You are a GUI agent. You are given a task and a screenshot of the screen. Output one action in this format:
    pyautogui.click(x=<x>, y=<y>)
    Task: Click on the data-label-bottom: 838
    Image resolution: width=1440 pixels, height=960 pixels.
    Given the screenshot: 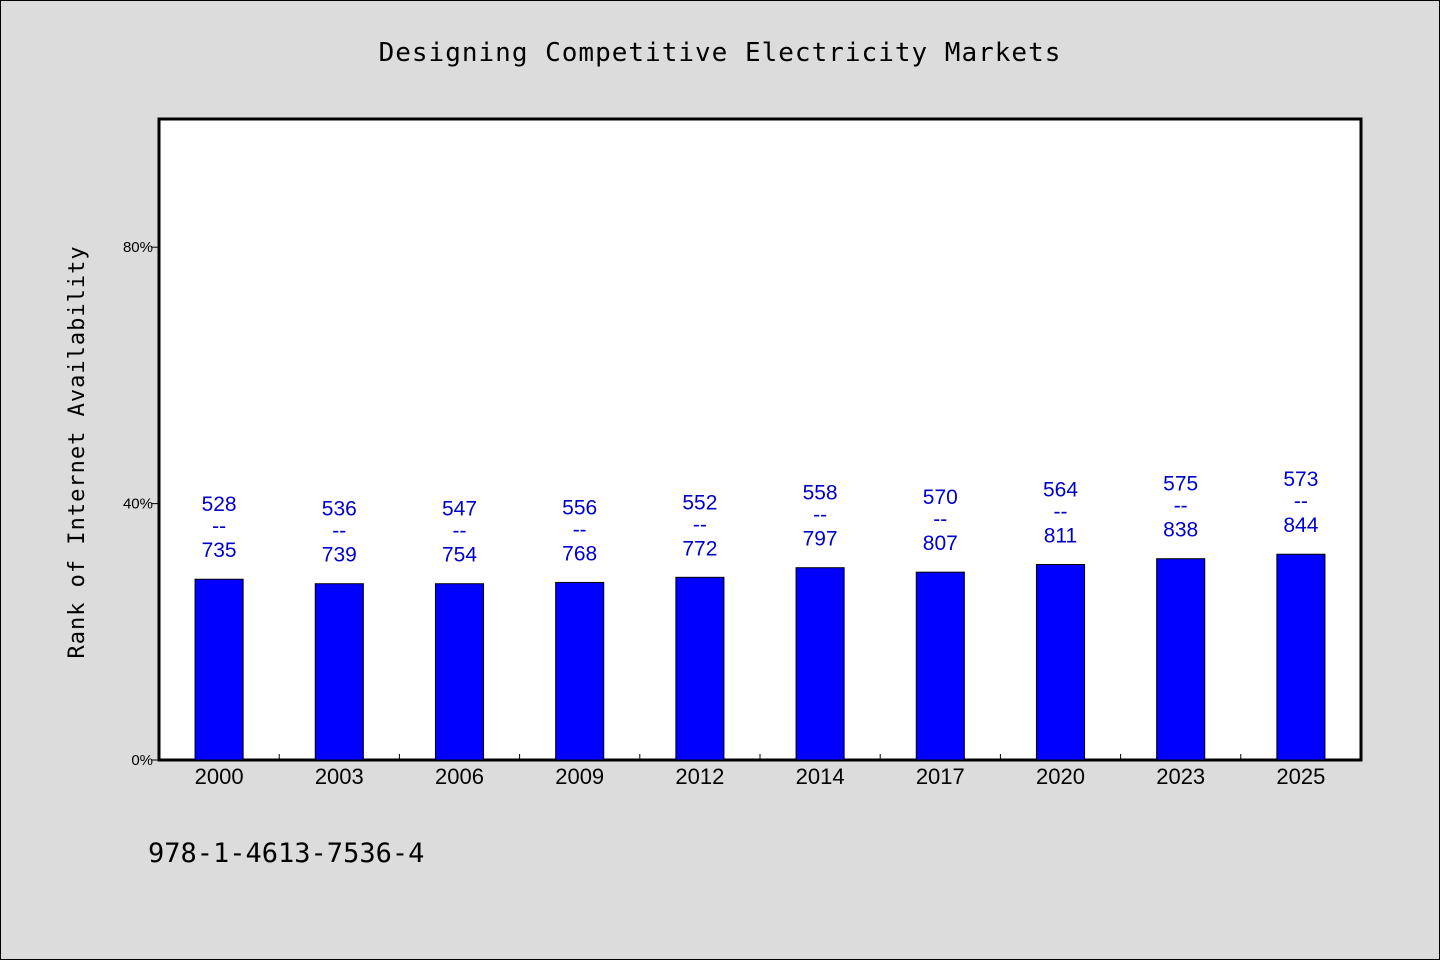 What is the action you would take?
    pyautogui.click(x=1180, y=530)
    